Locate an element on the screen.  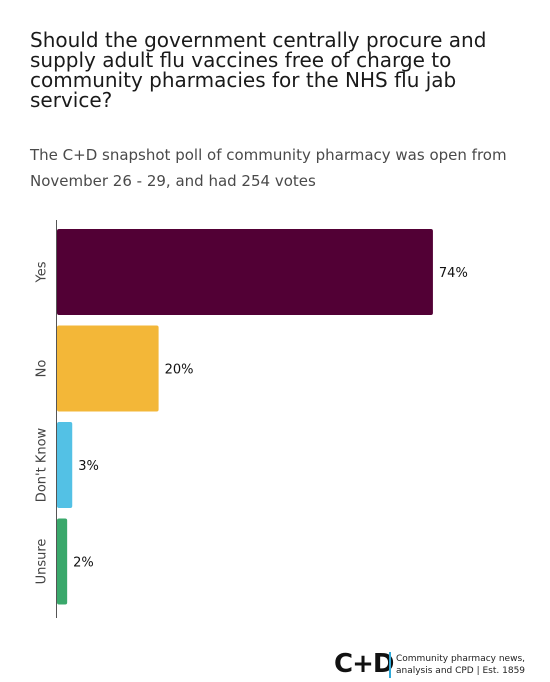
brand-logo: C+D is located at coordinates (364, 664).